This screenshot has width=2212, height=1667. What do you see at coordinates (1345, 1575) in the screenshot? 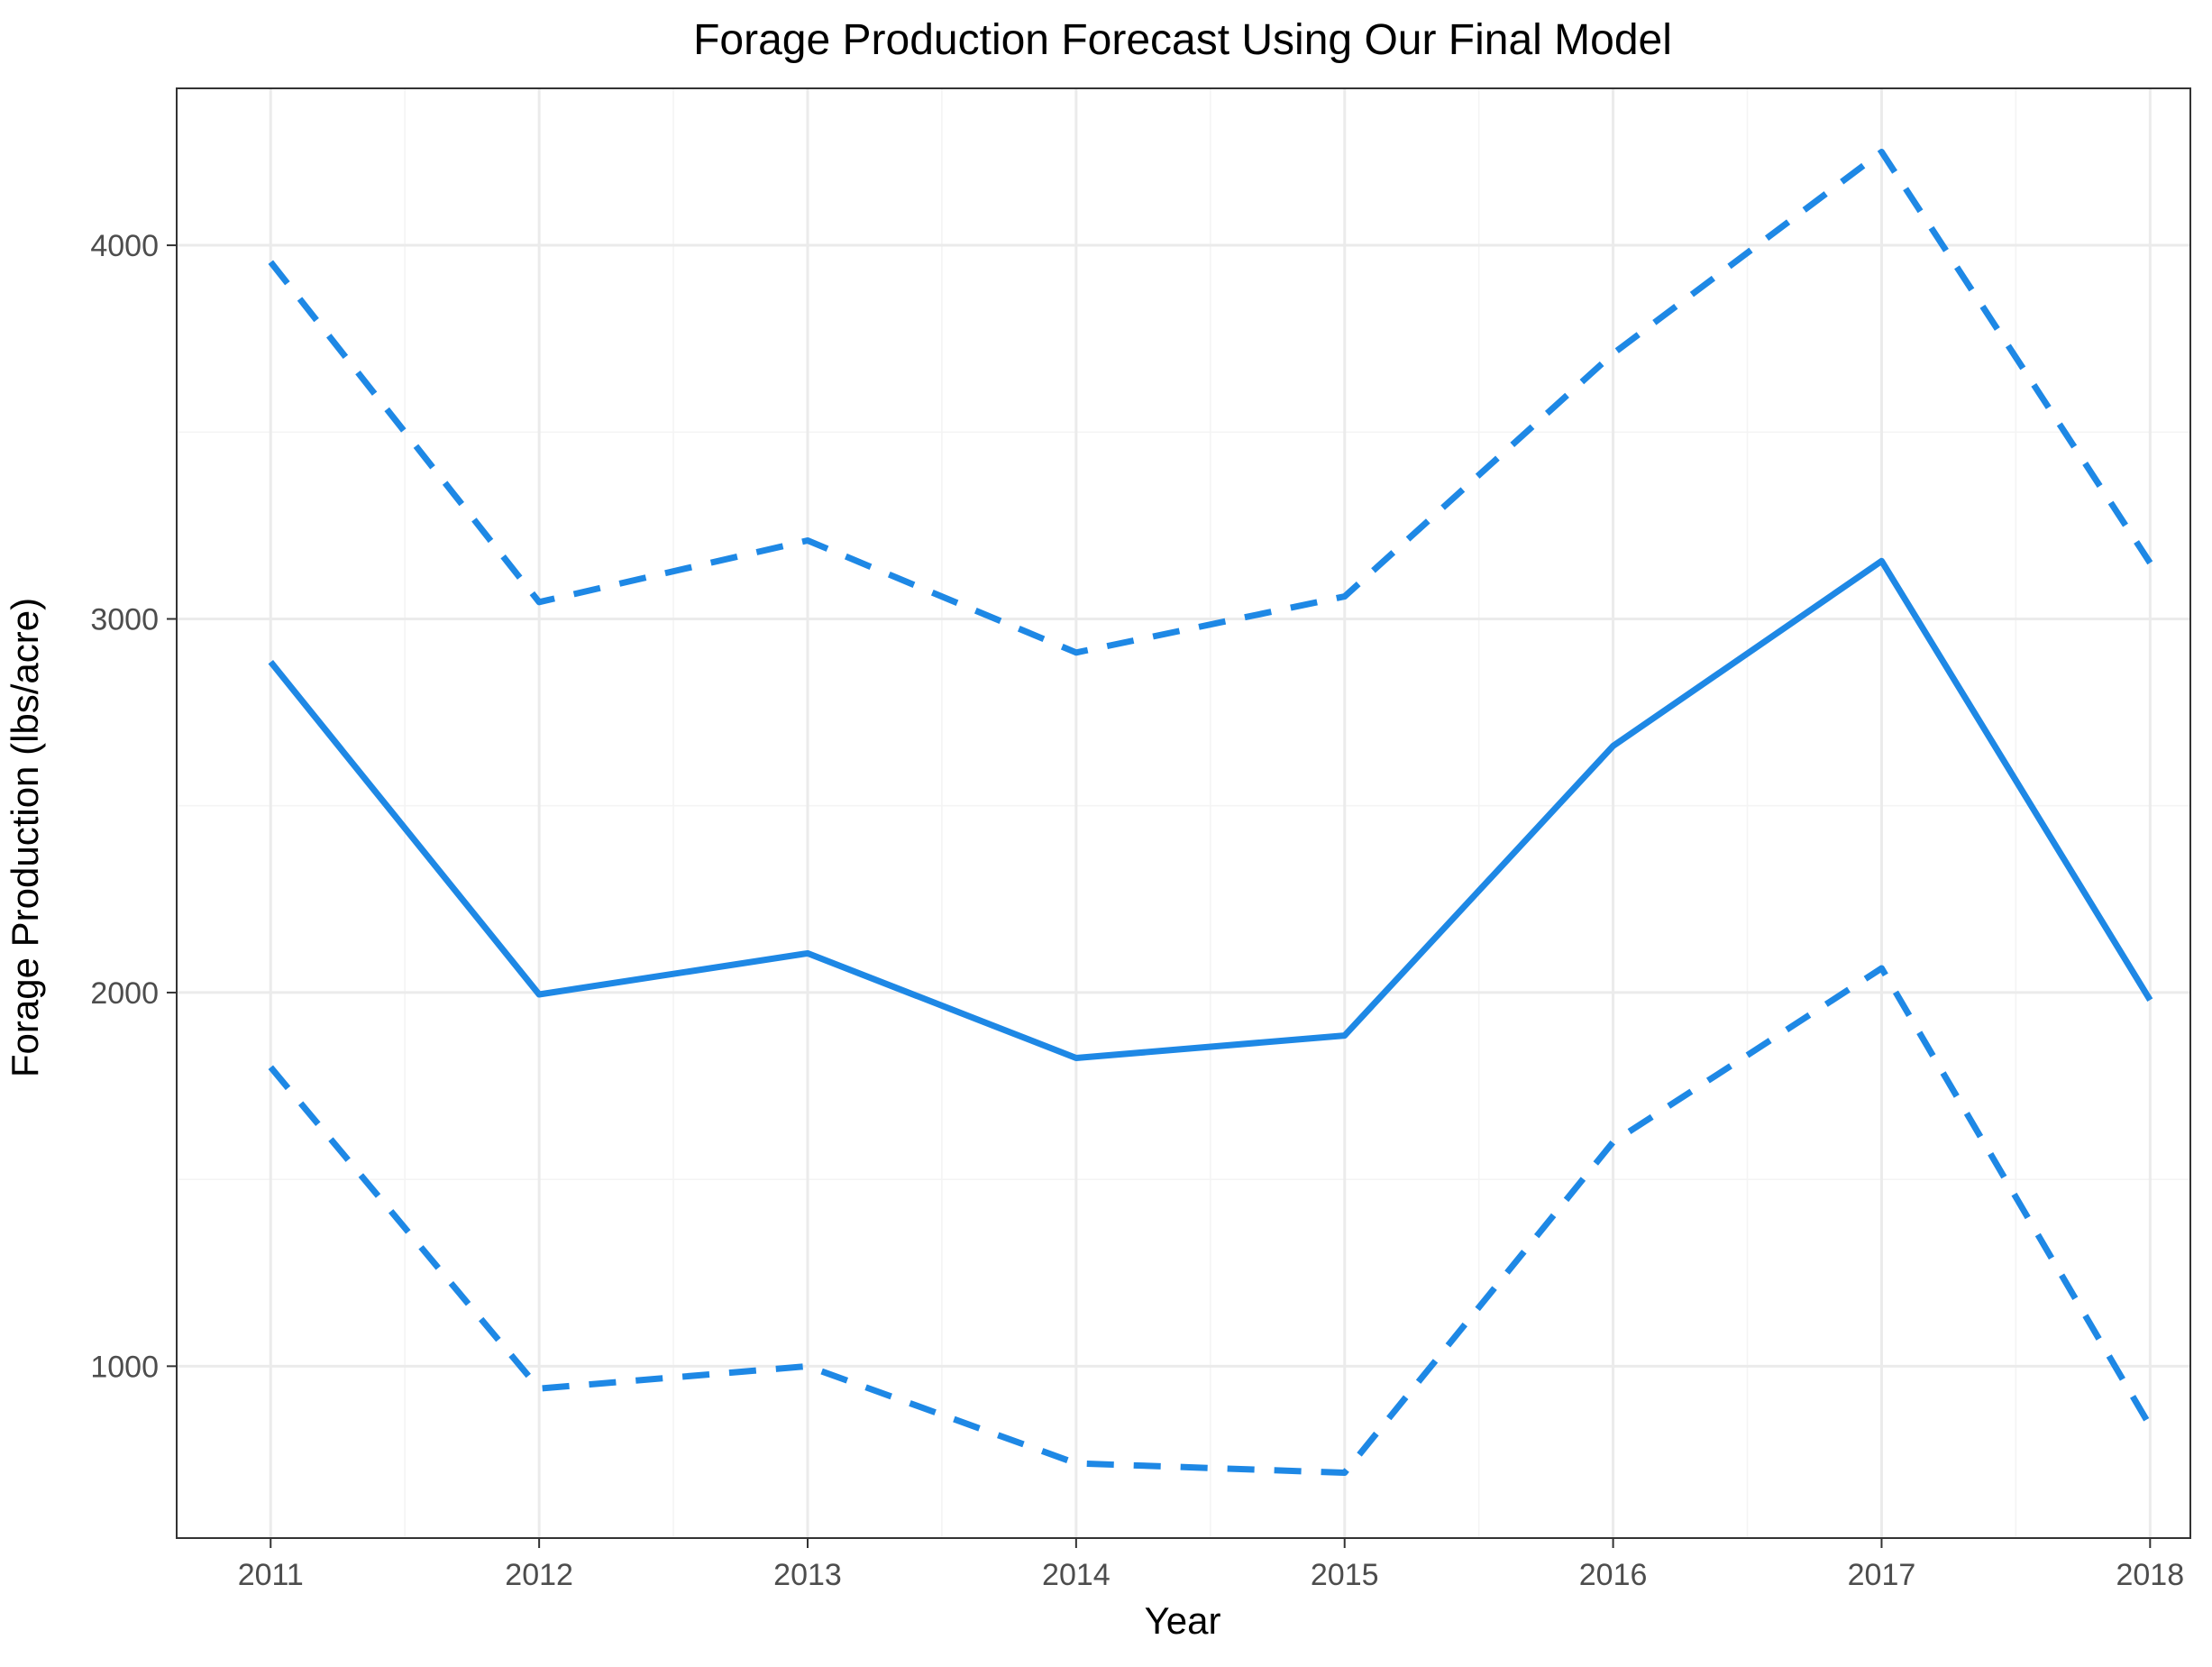
I see `x-tick-label: 2015` at bounding box center [1345, 1575].